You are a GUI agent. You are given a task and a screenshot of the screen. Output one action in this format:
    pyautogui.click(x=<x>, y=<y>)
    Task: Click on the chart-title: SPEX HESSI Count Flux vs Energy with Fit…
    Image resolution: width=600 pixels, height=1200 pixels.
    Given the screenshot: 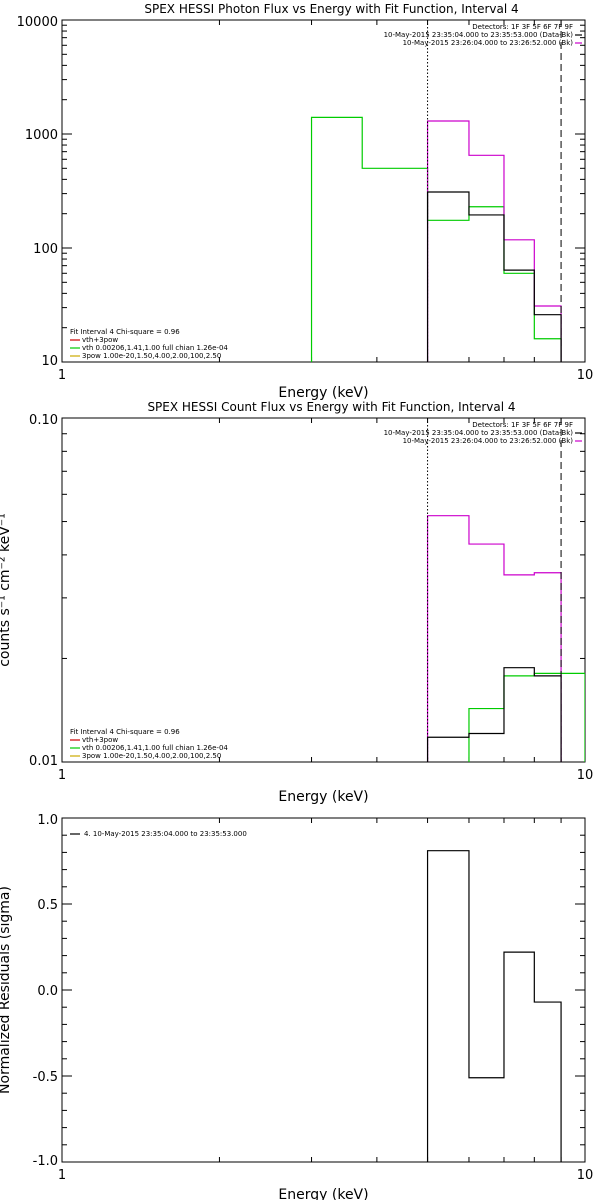 What is the action you would take?
    pyautogui.click(x=331, y=407)
    